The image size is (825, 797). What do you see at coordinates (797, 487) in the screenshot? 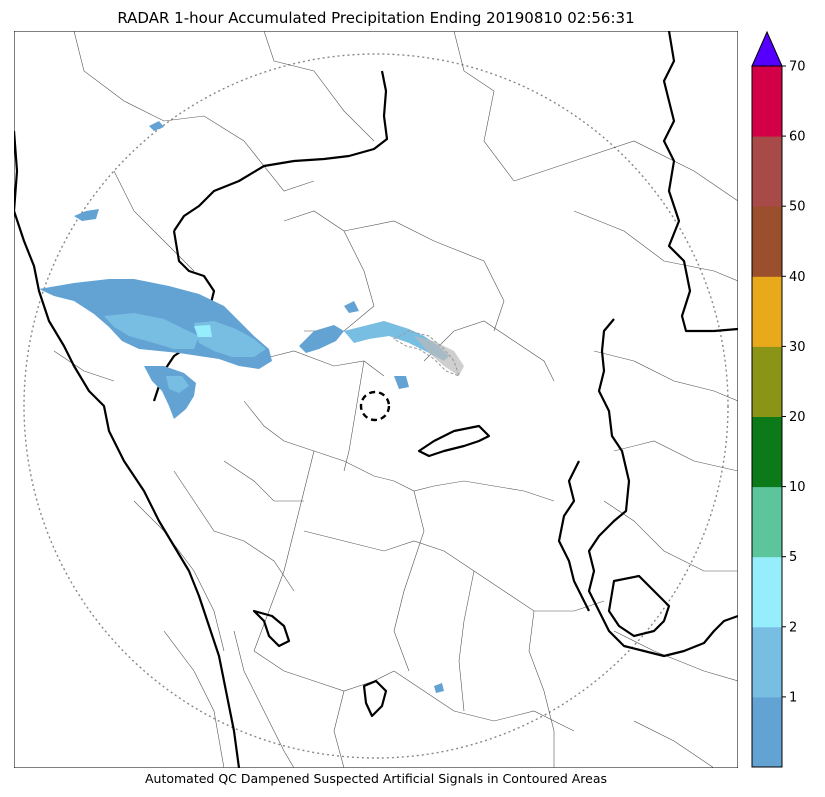
I see `colorbar-tick-label: 10` at bounding box center [797, 487].